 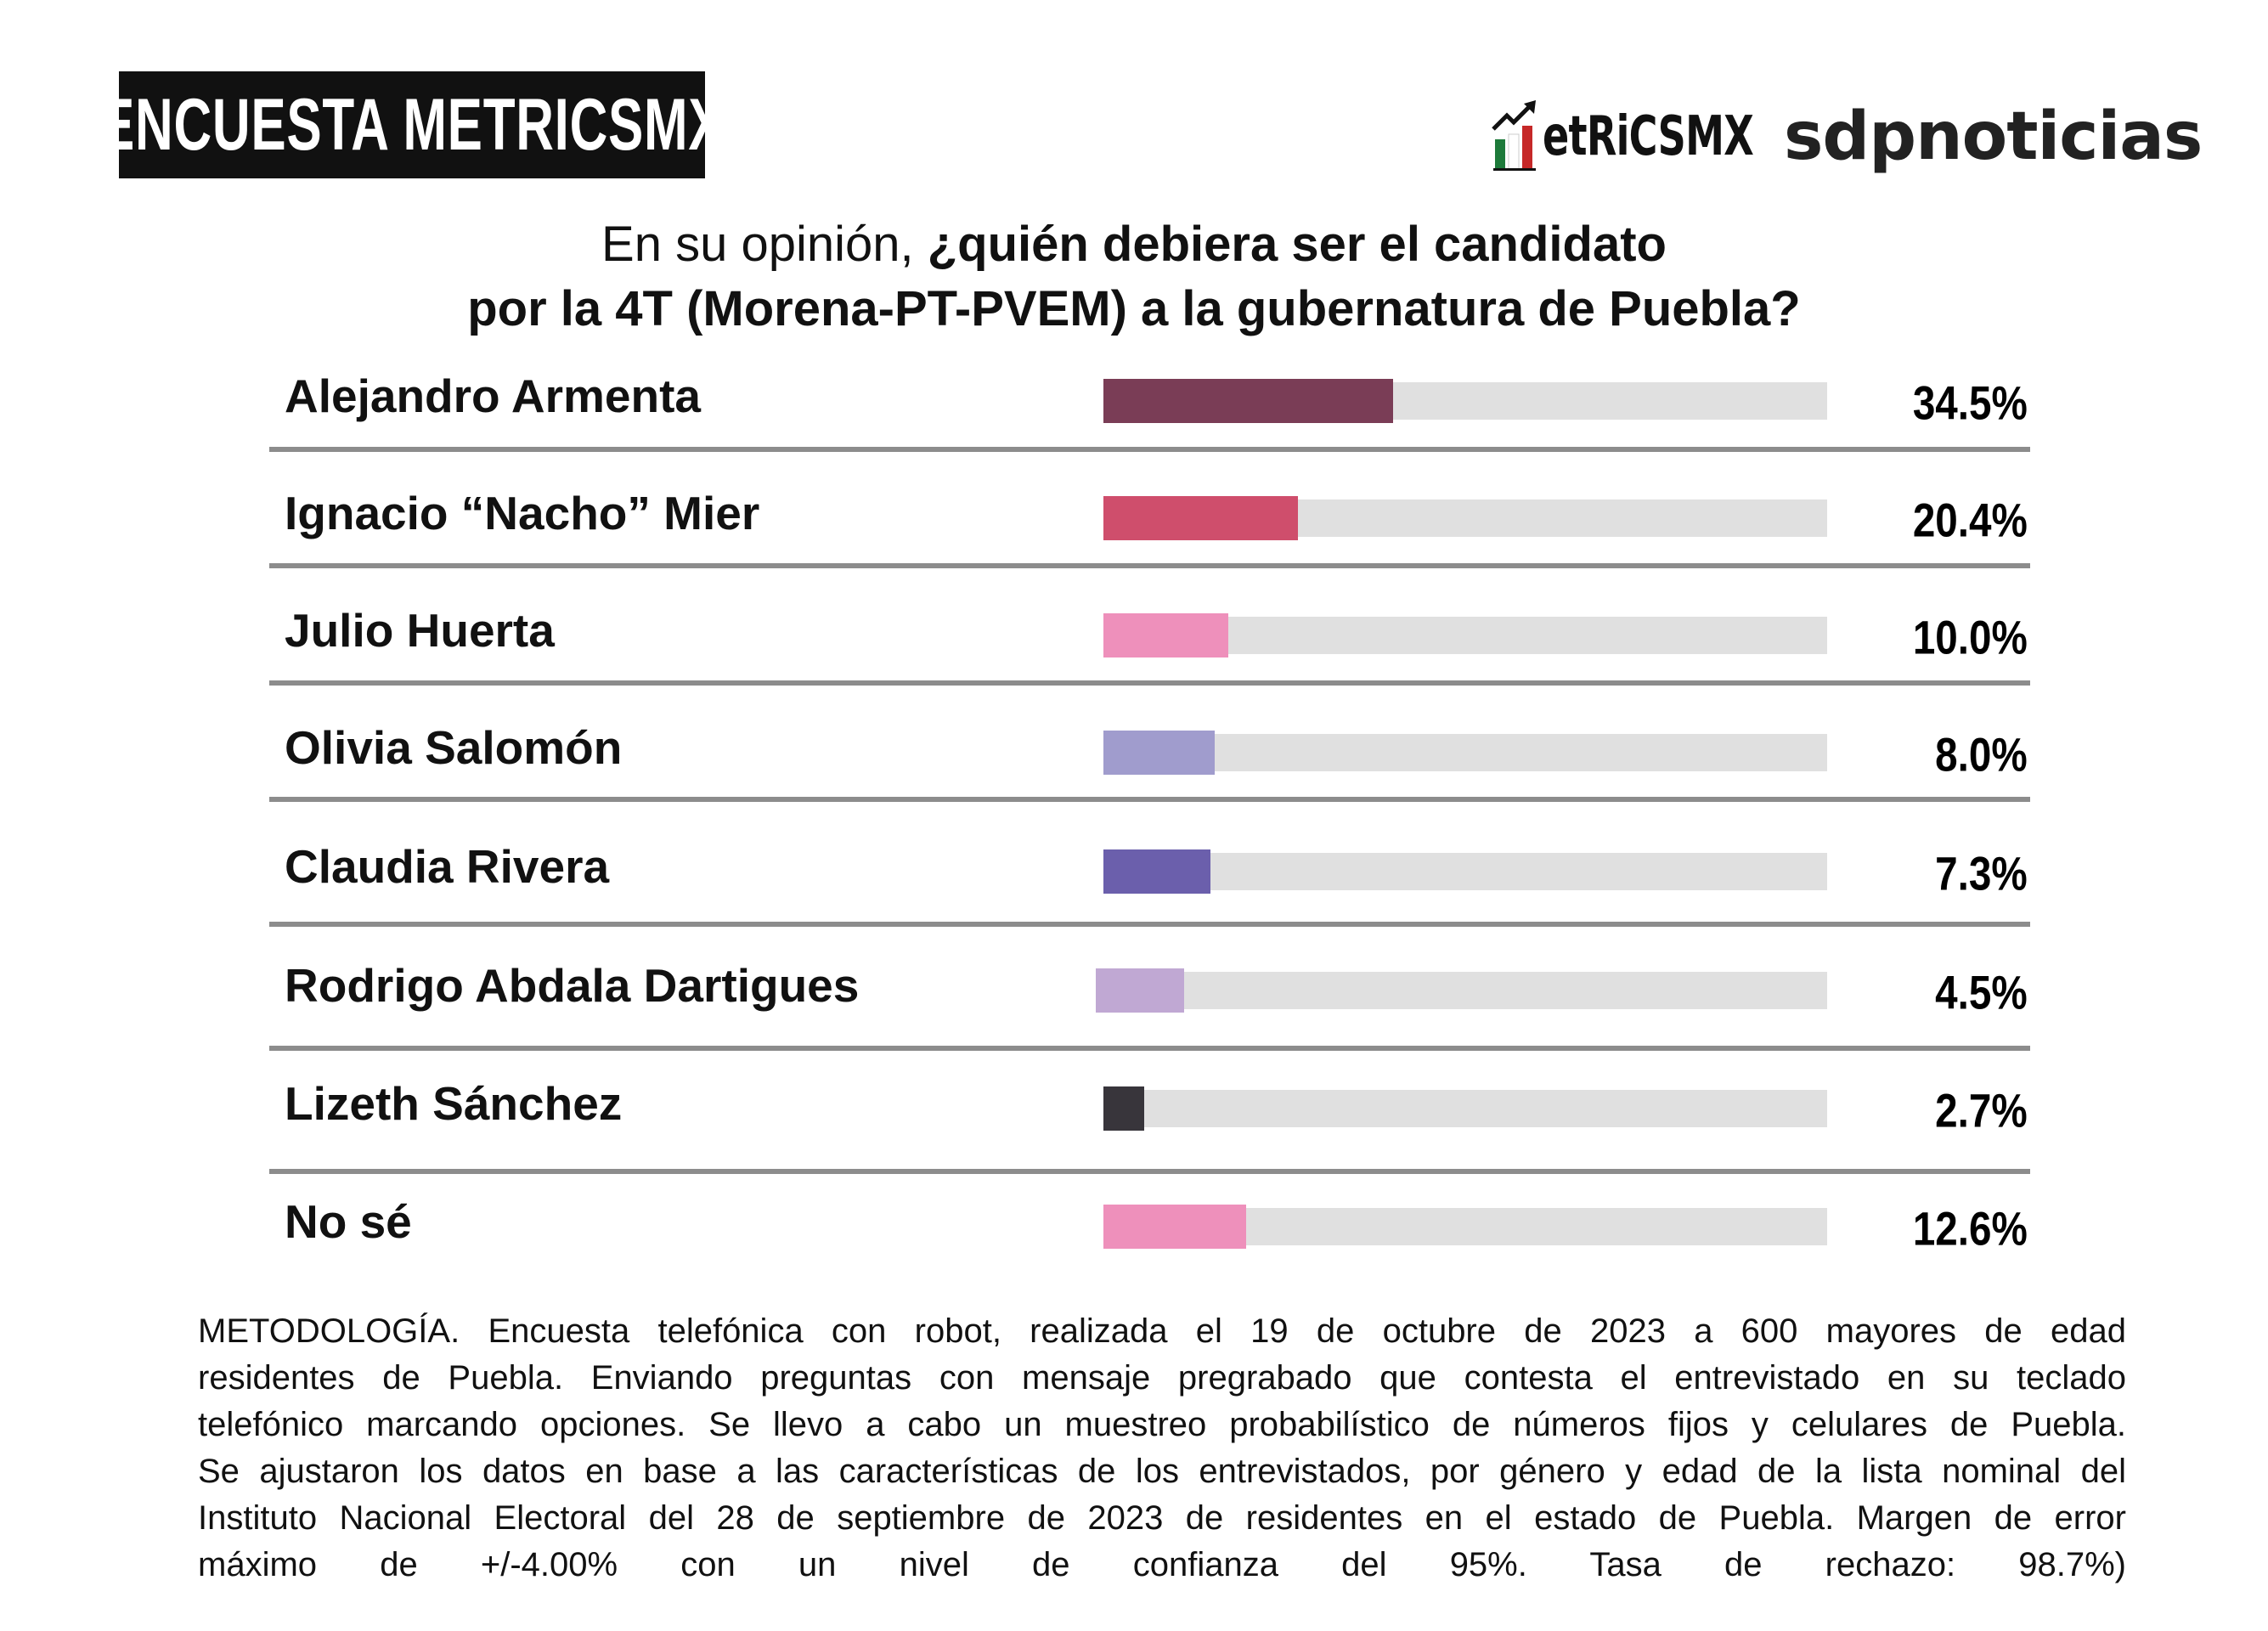 What do you see at coordinates (454, 1103) in the screenshot?
I see `bar-label: Lizeth Sánchez` at bounding box center [454, 1103].